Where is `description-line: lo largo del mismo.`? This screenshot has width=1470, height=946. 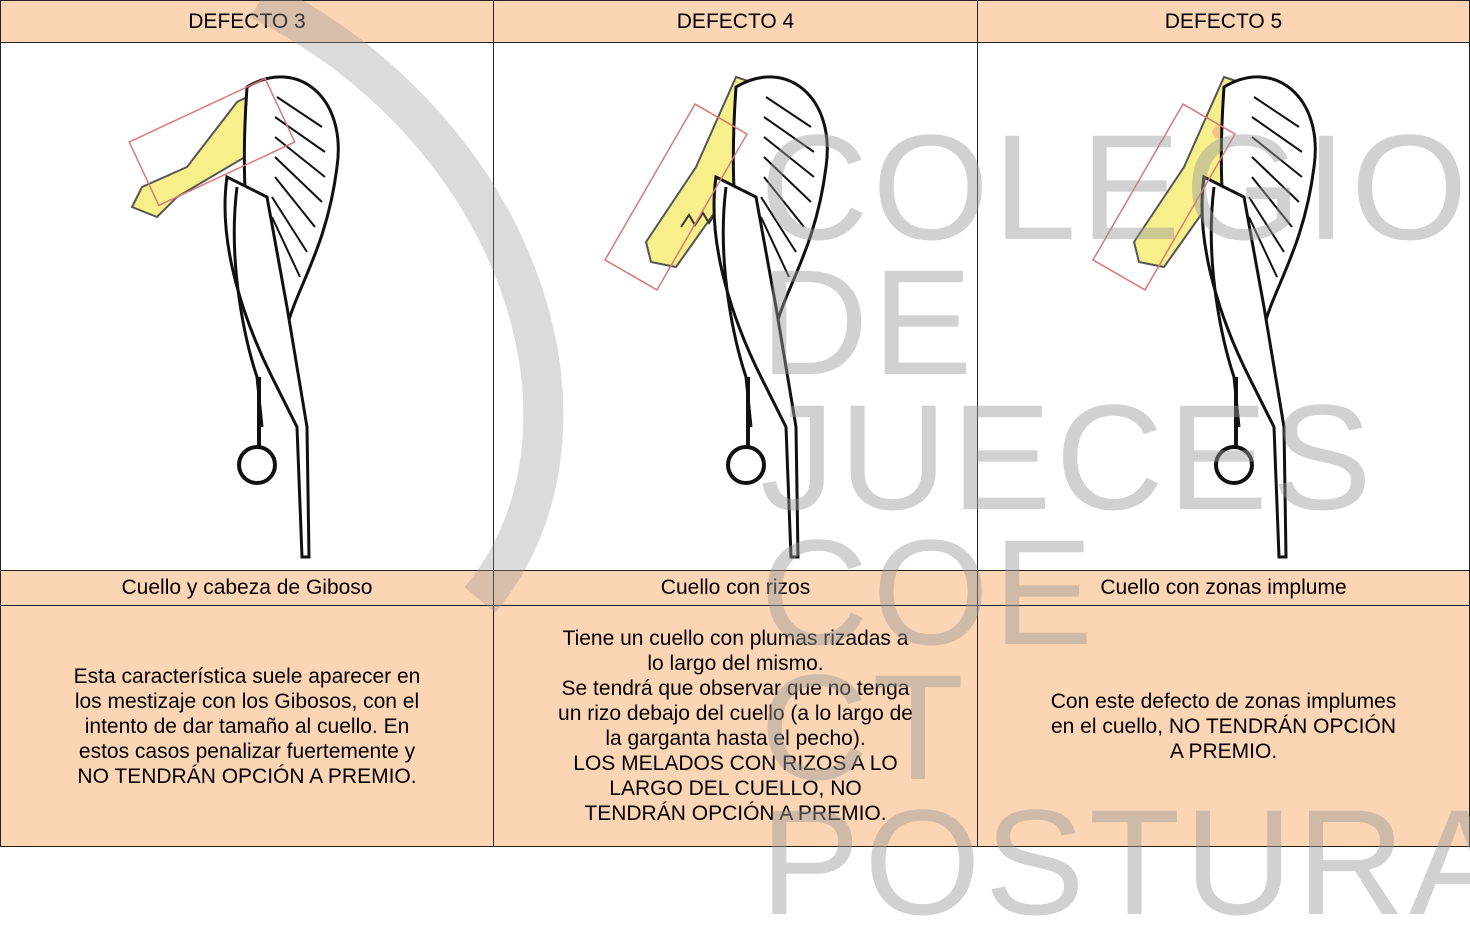 description-line: lo largo del mismo. is located at coordinates (735, 663).